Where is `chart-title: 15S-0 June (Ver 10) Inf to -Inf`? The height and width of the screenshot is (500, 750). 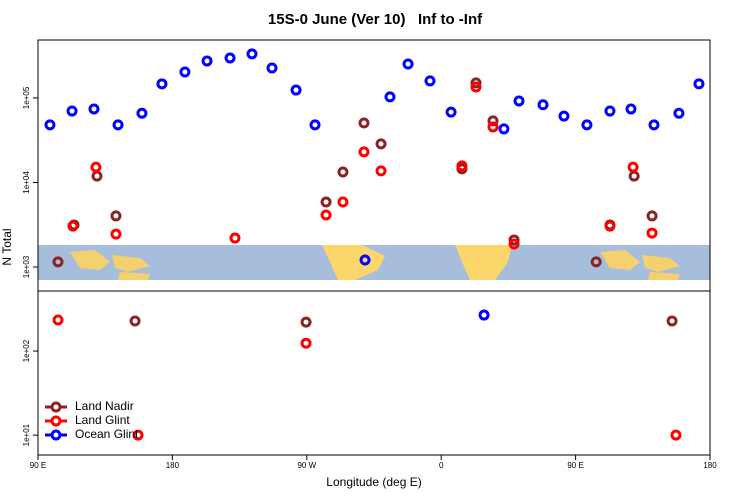
chart-title: 15S-0 June (Ver 10) Inf to -Inf is located at coordinates (375, 19).